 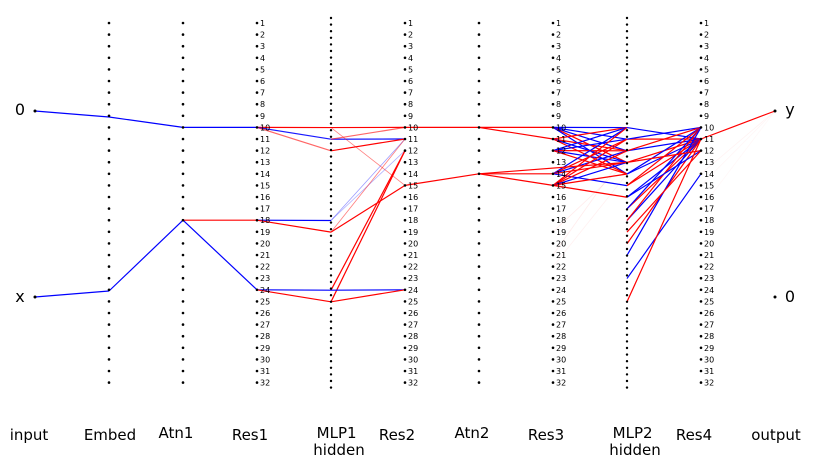 What do you see at coordinates (558, 46) in the screenshot?
I see `res3-node-label-3: 3` at bounding box center [558, 46].